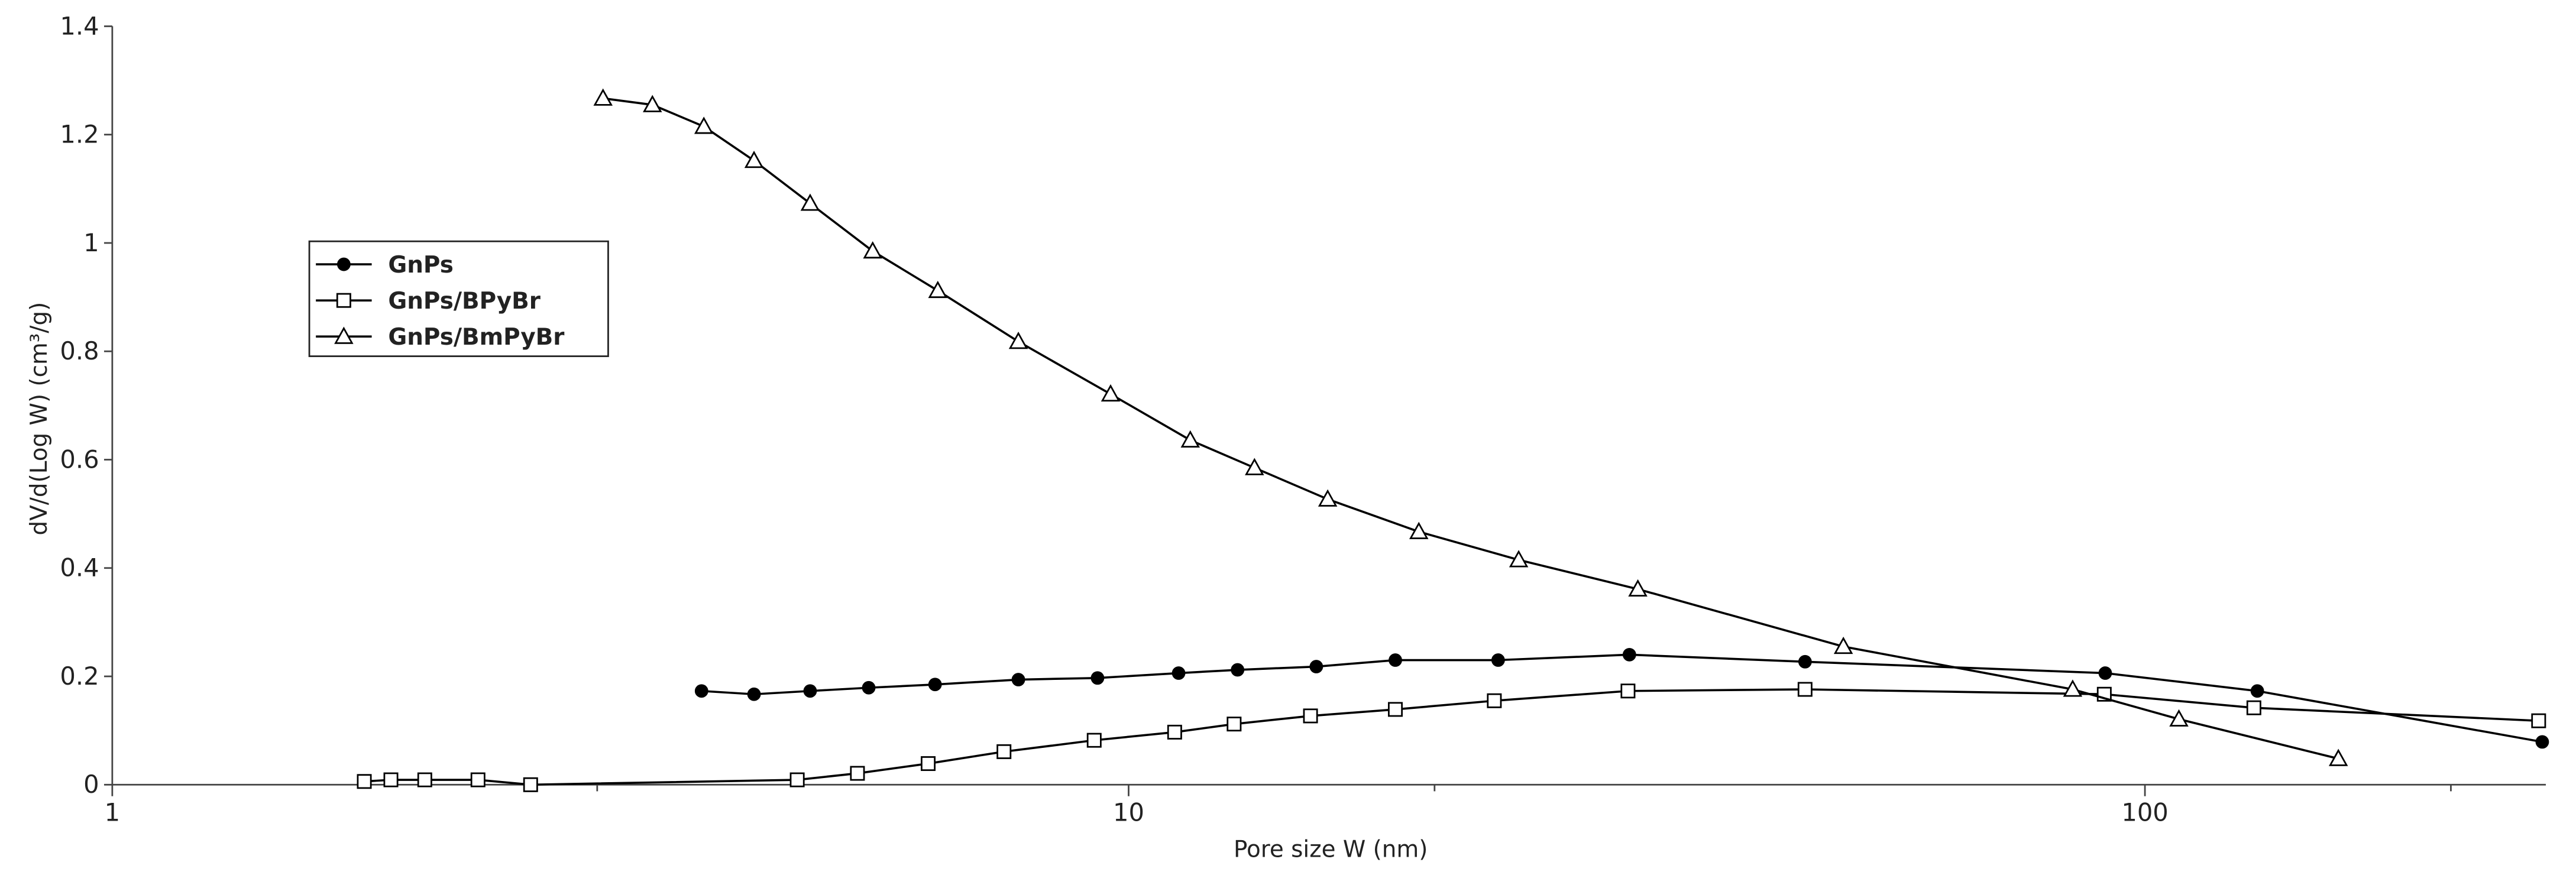 The height and width of the screenshot is (875, 2576). I want to click on y-tick-label: 0.6, so click(80, 460).